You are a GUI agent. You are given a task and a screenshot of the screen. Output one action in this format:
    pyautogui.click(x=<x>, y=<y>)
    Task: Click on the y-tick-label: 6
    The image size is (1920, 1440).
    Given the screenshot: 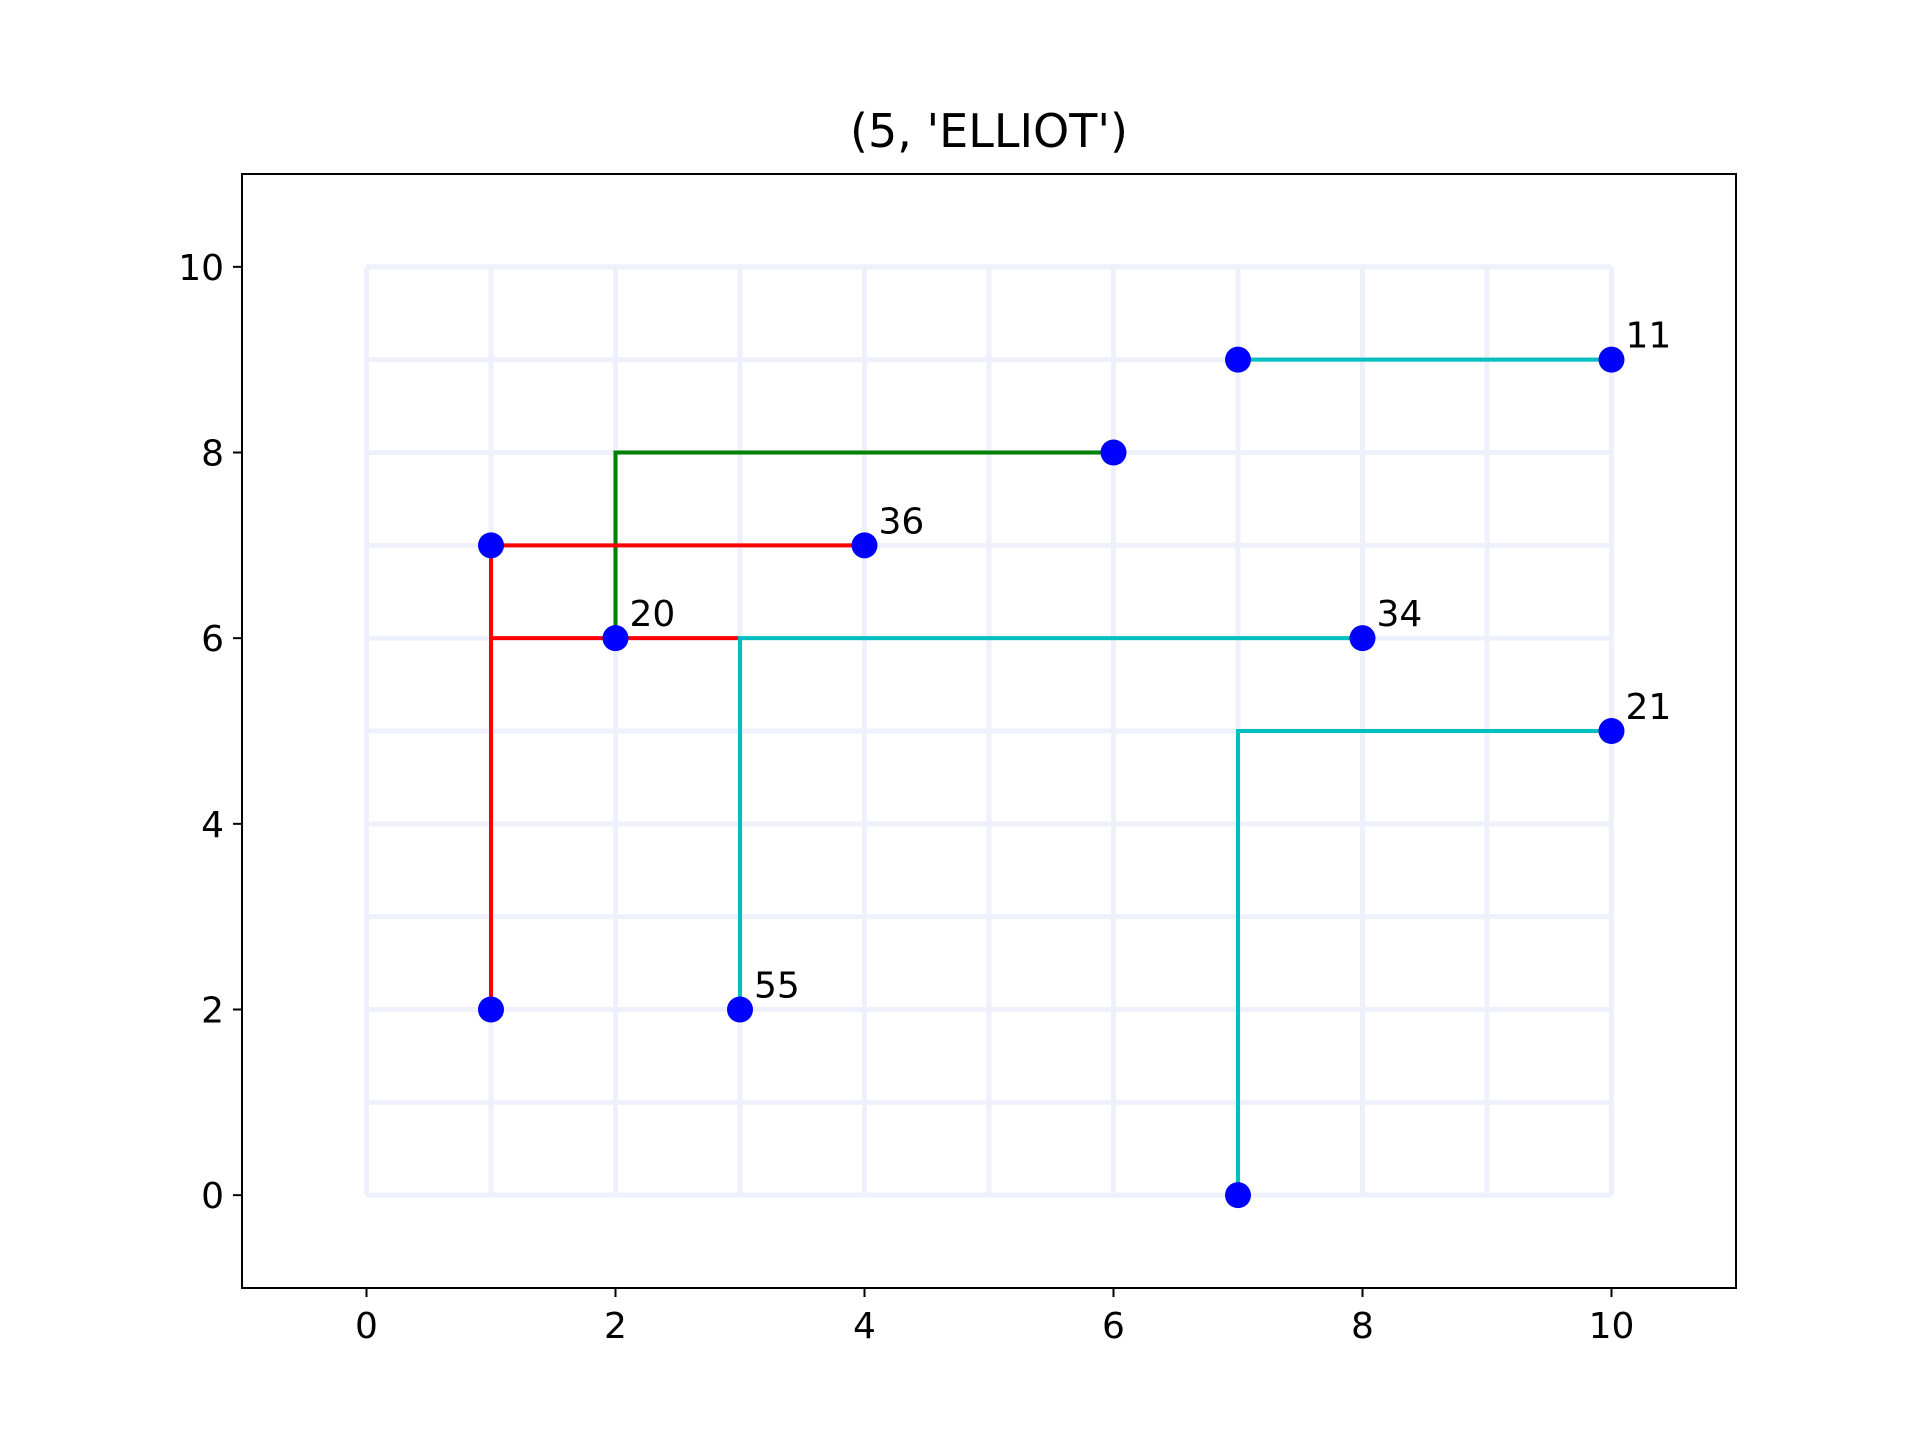 What is the action you would take?
    pyautogui.click(x=212, y=639)
    